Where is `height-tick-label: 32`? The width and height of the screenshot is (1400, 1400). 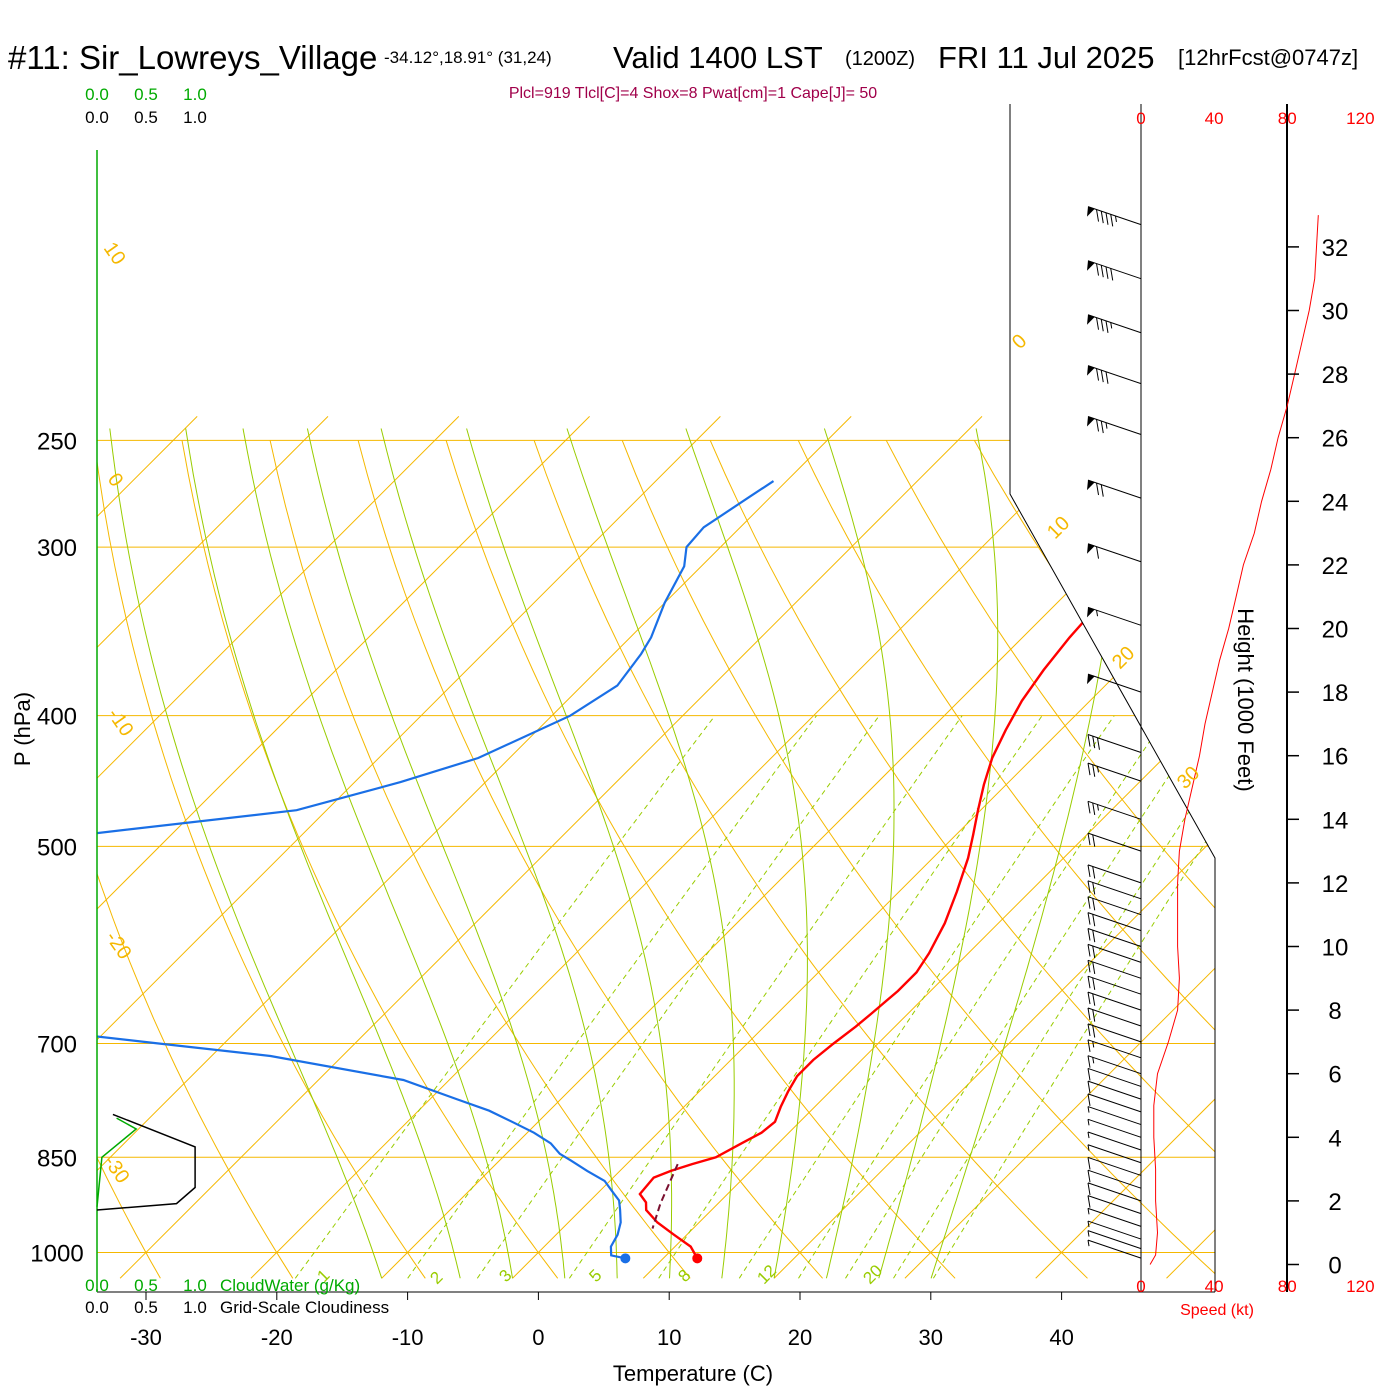
height-tick-label: 32 is located at coordinates (1335, 248).